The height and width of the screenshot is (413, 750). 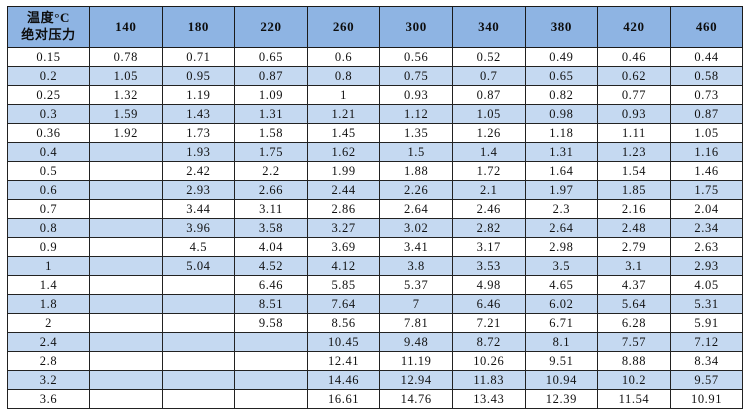 I want to click on data-cell: 1.18, so click(x=561, y=133).